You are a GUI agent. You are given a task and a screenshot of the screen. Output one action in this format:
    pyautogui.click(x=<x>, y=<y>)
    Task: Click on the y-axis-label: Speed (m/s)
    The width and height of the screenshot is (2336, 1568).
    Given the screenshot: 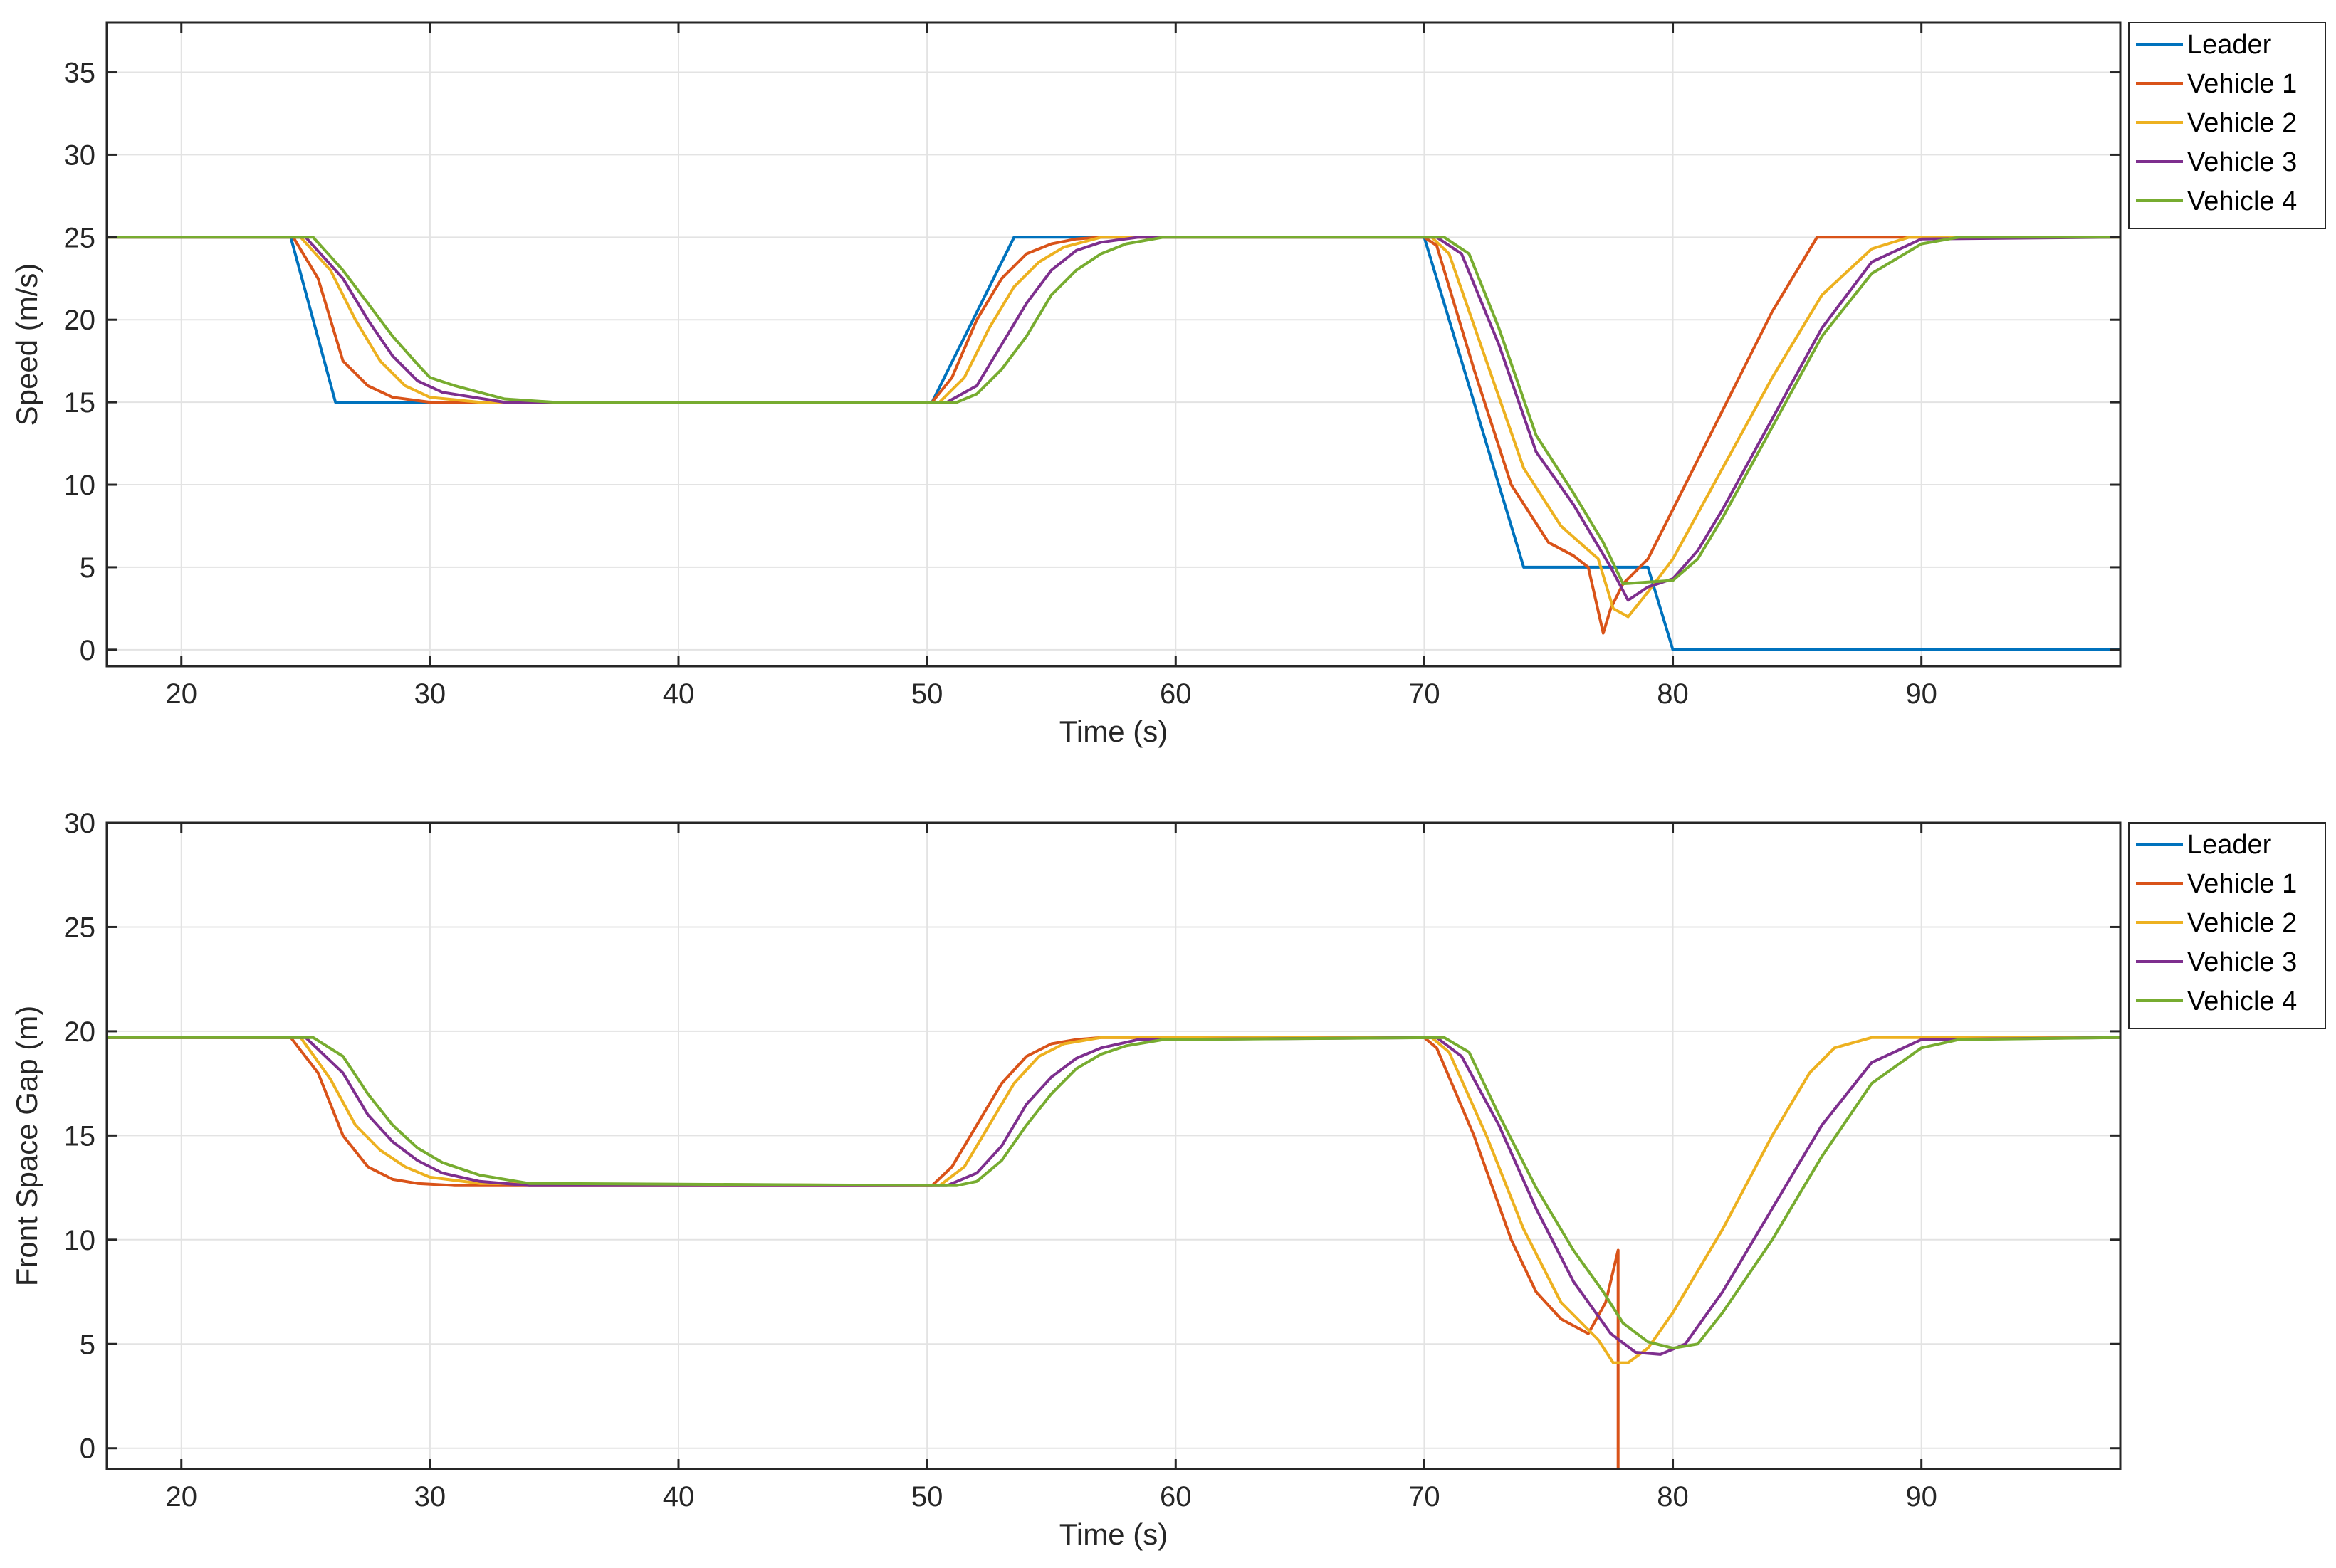 What is the action you would take?
    pyautogui.click(x=26, y=344)
    